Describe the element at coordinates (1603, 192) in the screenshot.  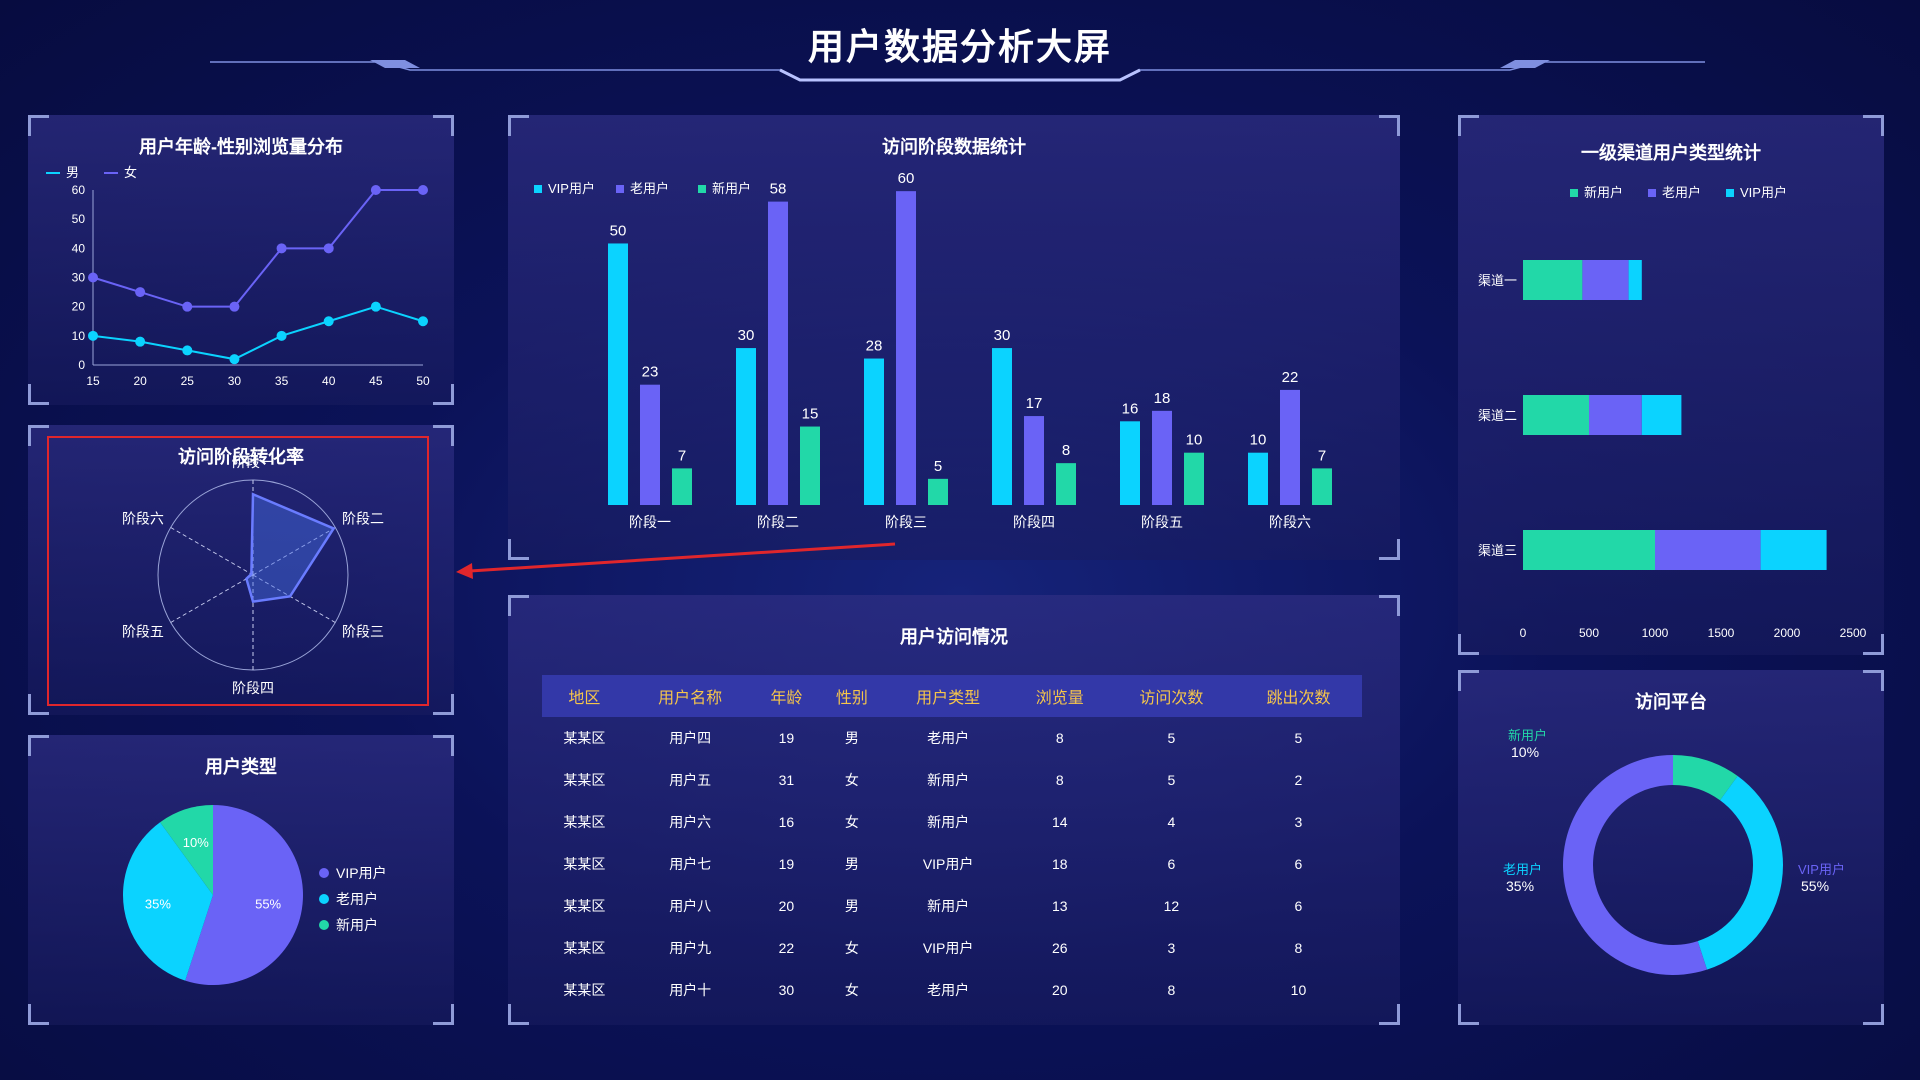
I see `legend-label: 新用户` at that location.